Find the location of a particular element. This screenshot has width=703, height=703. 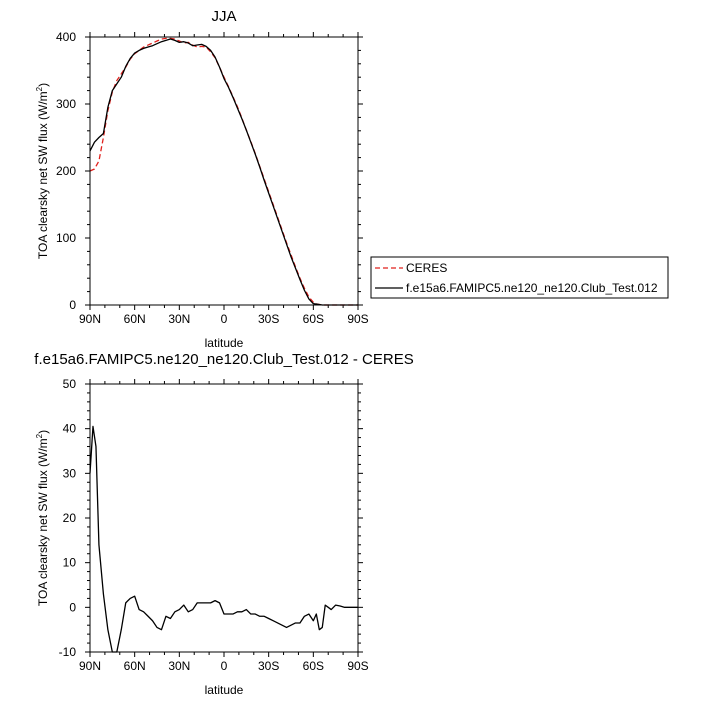

series-line-model is located at coordinates (223, 172).